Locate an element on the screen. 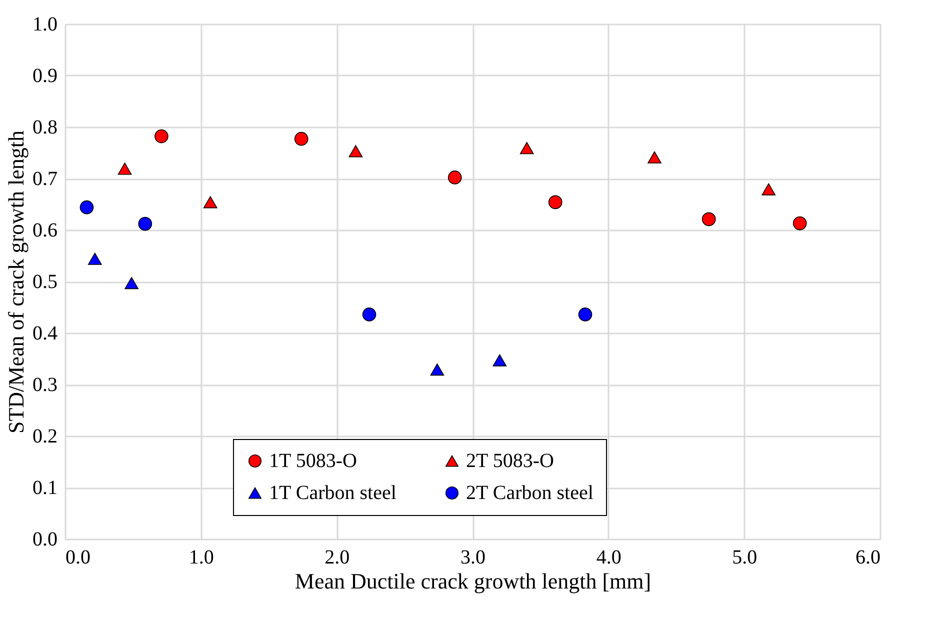 Image resolution: width=951 pixels, height=620 pixels. x-tick-label: 2.0 is located at coordinates (337, 557).